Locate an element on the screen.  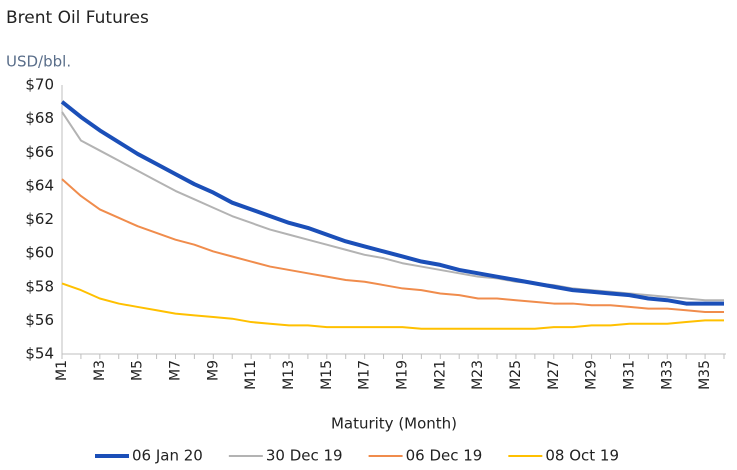
x-tick-label: M23 is located at coordinates (478, 375).